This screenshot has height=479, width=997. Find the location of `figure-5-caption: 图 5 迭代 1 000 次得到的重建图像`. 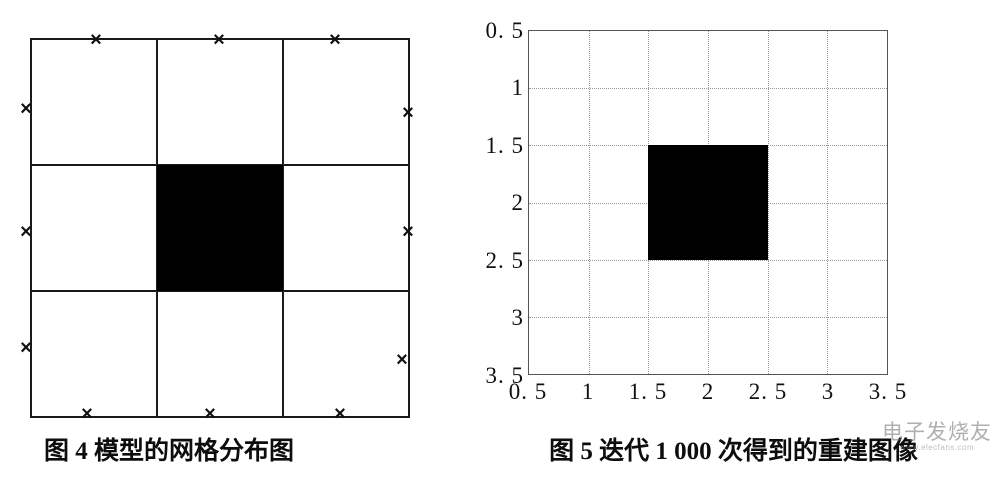

figure-5-caption: 图 5 迭代 1 000 次得到的重建图像 is located at coordinates (733, 451).